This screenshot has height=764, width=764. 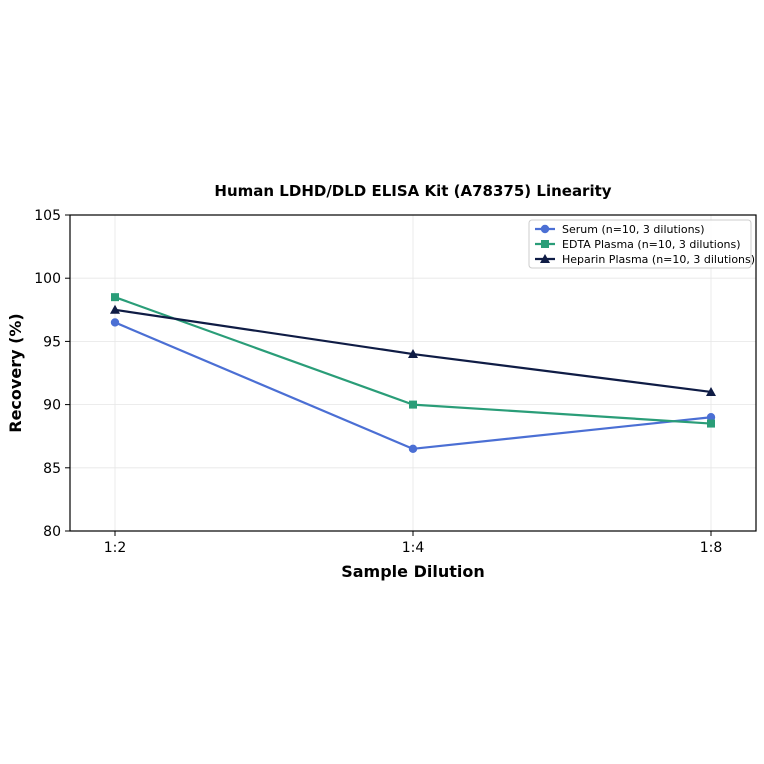 What do you see at coordinates (651, 244) in the screenshot?
I see `legend-label: EDTA Plasma (n=10, 3 dilutions)` at bounding box center [651, 244].